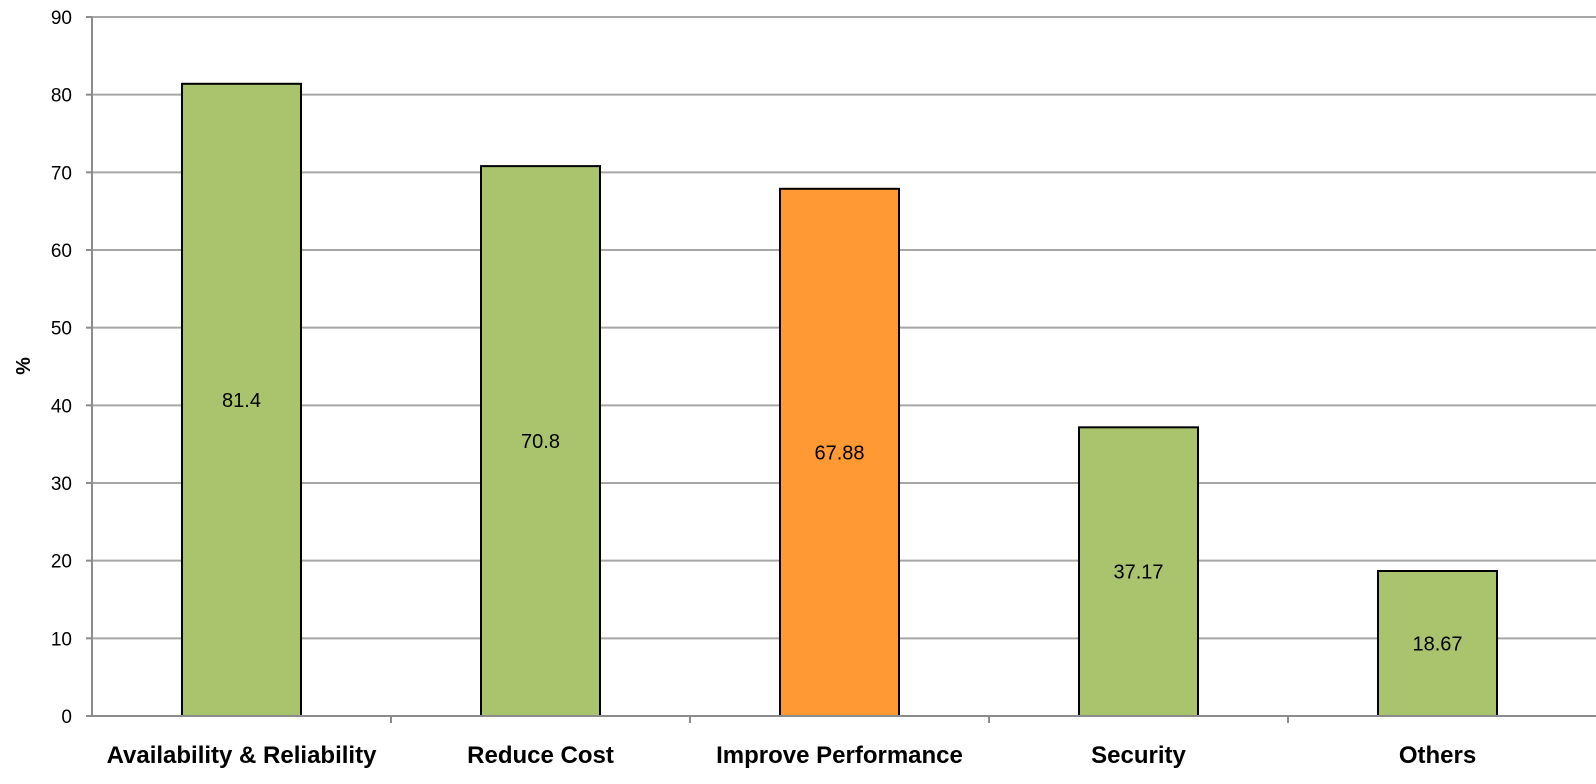  I want to click on data-label: 81.4, so click(241, 401).